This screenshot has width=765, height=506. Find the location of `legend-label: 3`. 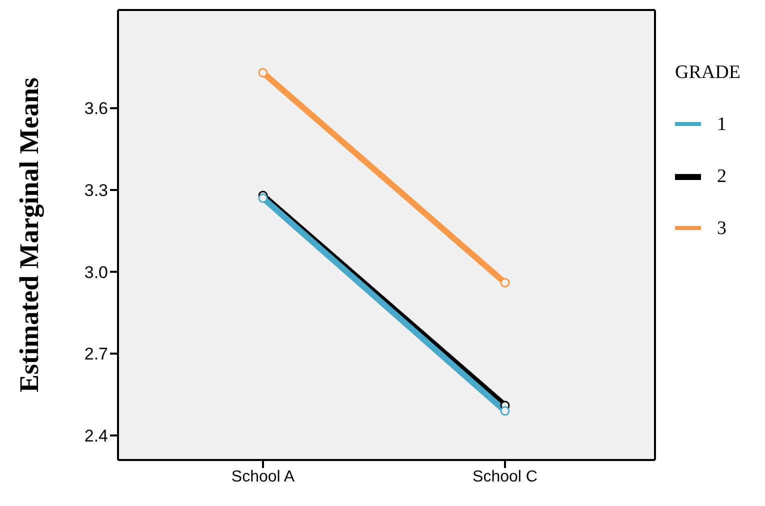

legend-label: 3 is located at coordinates (721, 229).